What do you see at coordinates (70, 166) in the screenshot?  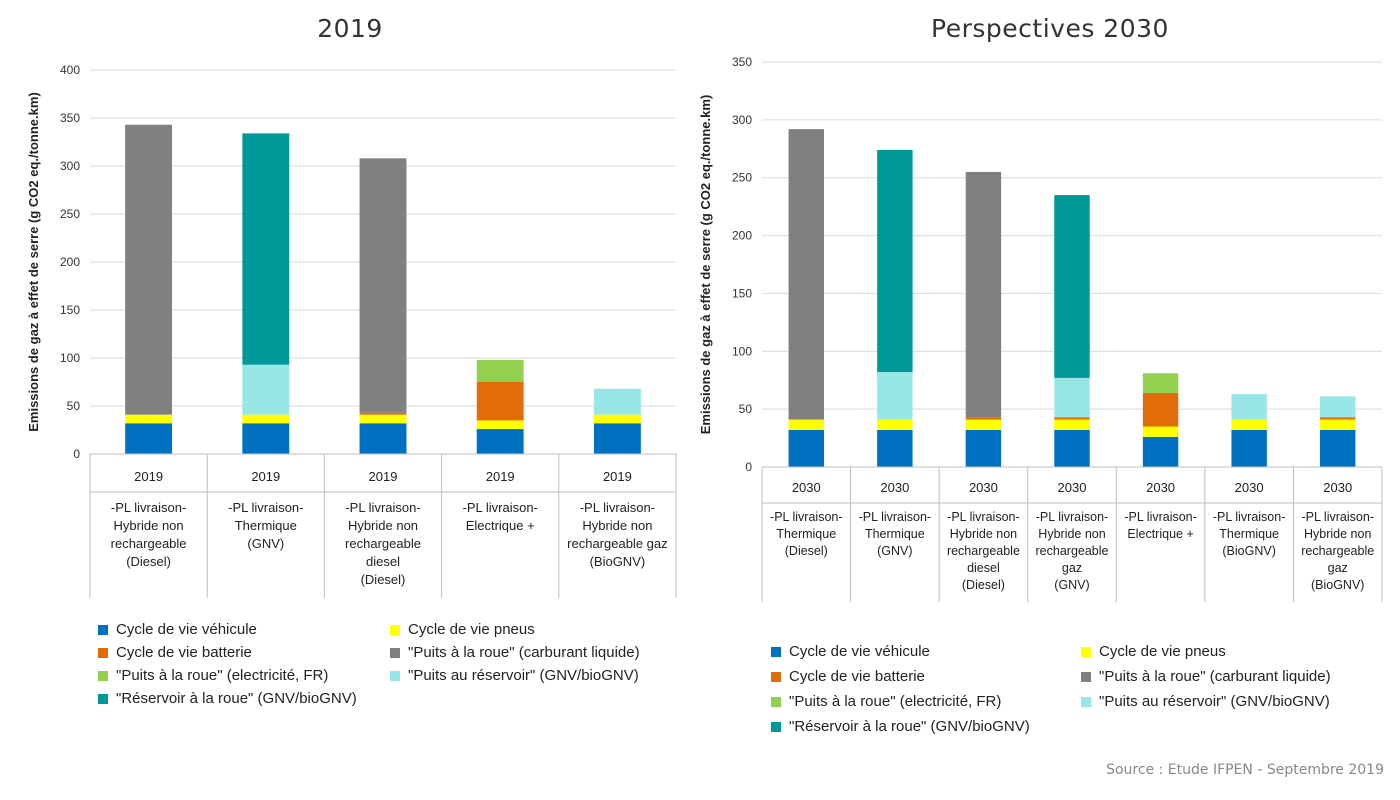 I see `y-tick-label: 300` at bounding box center [70, 166].